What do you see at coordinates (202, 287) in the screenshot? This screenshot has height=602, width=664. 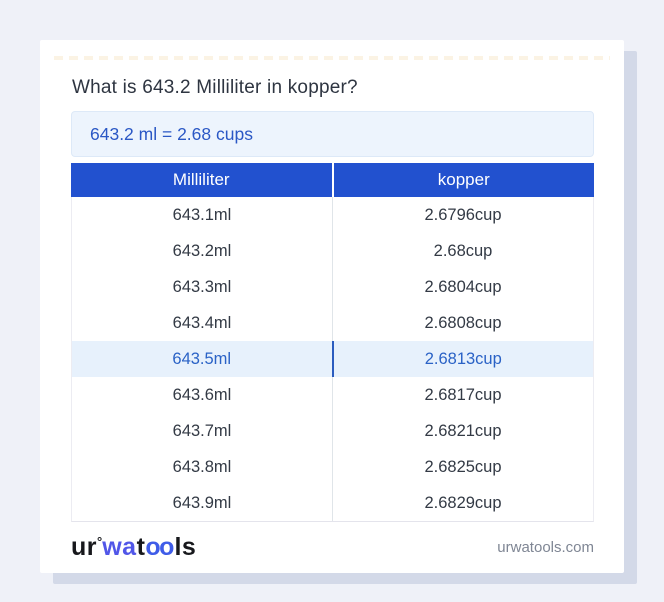 I see `ml-value: 643.3ml` at bounding box center [202, 287].